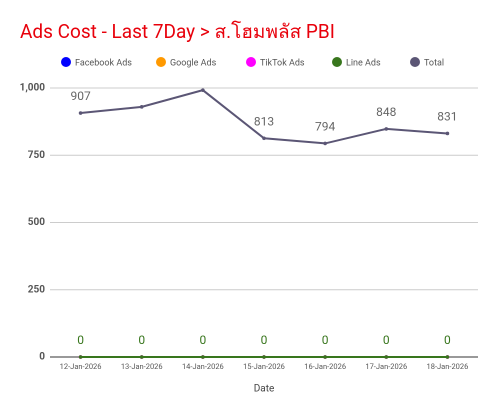  I want to click on data-label: 813, so click(264, 121).